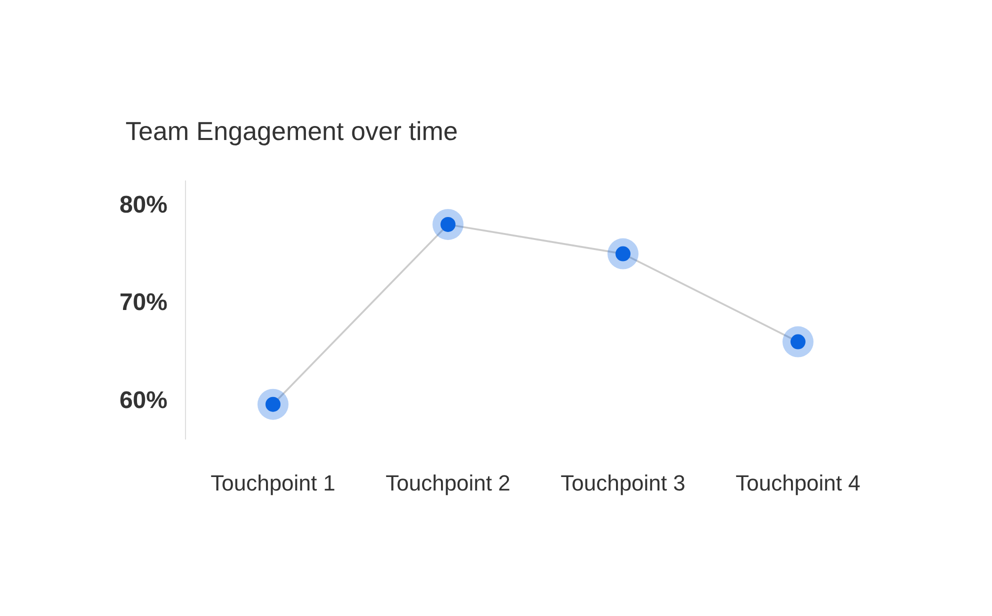 This screenshot has height=616, width=992. Describe the element at coordinates (798, 483) in the screenshot. I see `x-tick-label: Touchpoint 4` at that location.